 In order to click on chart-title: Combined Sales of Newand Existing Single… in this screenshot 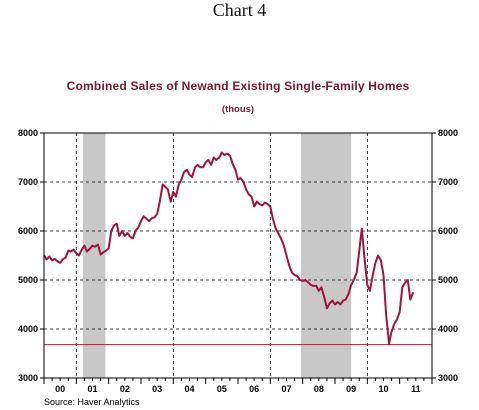, I will do `click(238, 86)`.